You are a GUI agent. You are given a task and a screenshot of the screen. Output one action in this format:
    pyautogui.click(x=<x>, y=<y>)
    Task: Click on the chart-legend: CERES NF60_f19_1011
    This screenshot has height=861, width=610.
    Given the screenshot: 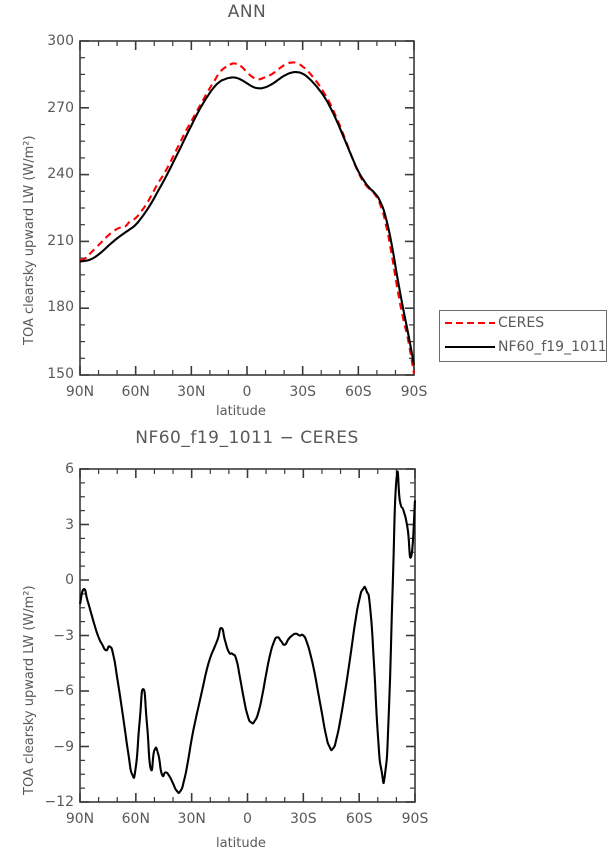 What is the action you would take?
    pyautogui.click(x=523, y=336)
    